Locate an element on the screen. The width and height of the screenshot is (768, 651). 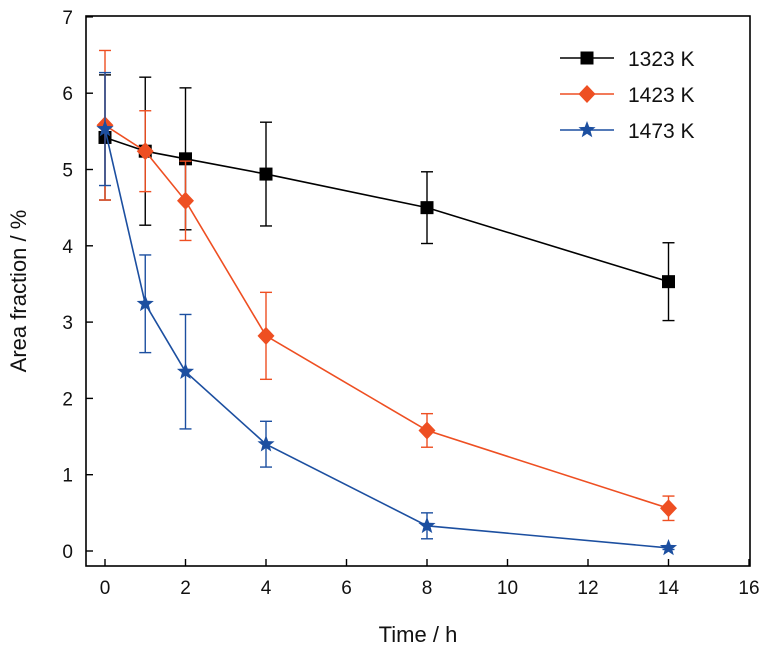
legend-item: 1423 K is located at coordinates (627, 95).